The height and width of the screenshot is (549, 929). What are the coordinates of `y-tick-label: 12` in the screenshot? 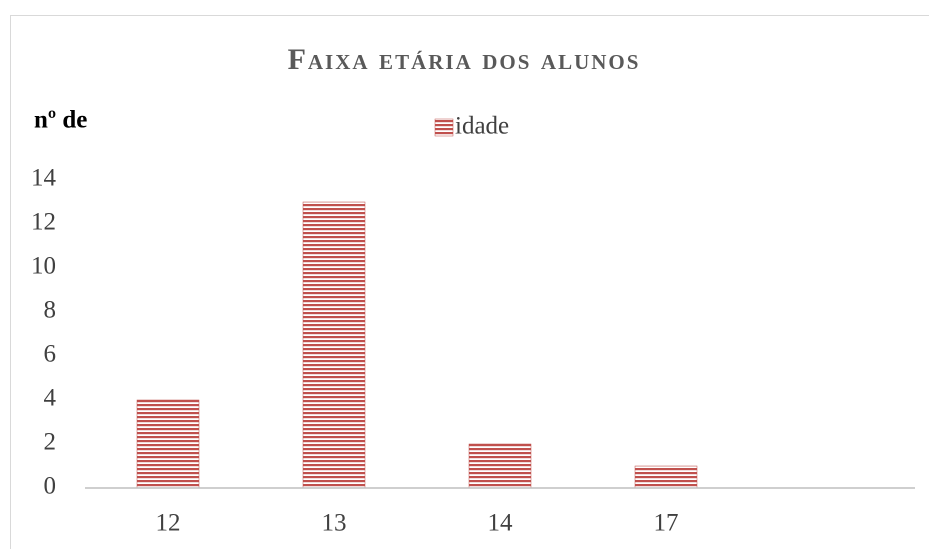 It's located at (43, 222).